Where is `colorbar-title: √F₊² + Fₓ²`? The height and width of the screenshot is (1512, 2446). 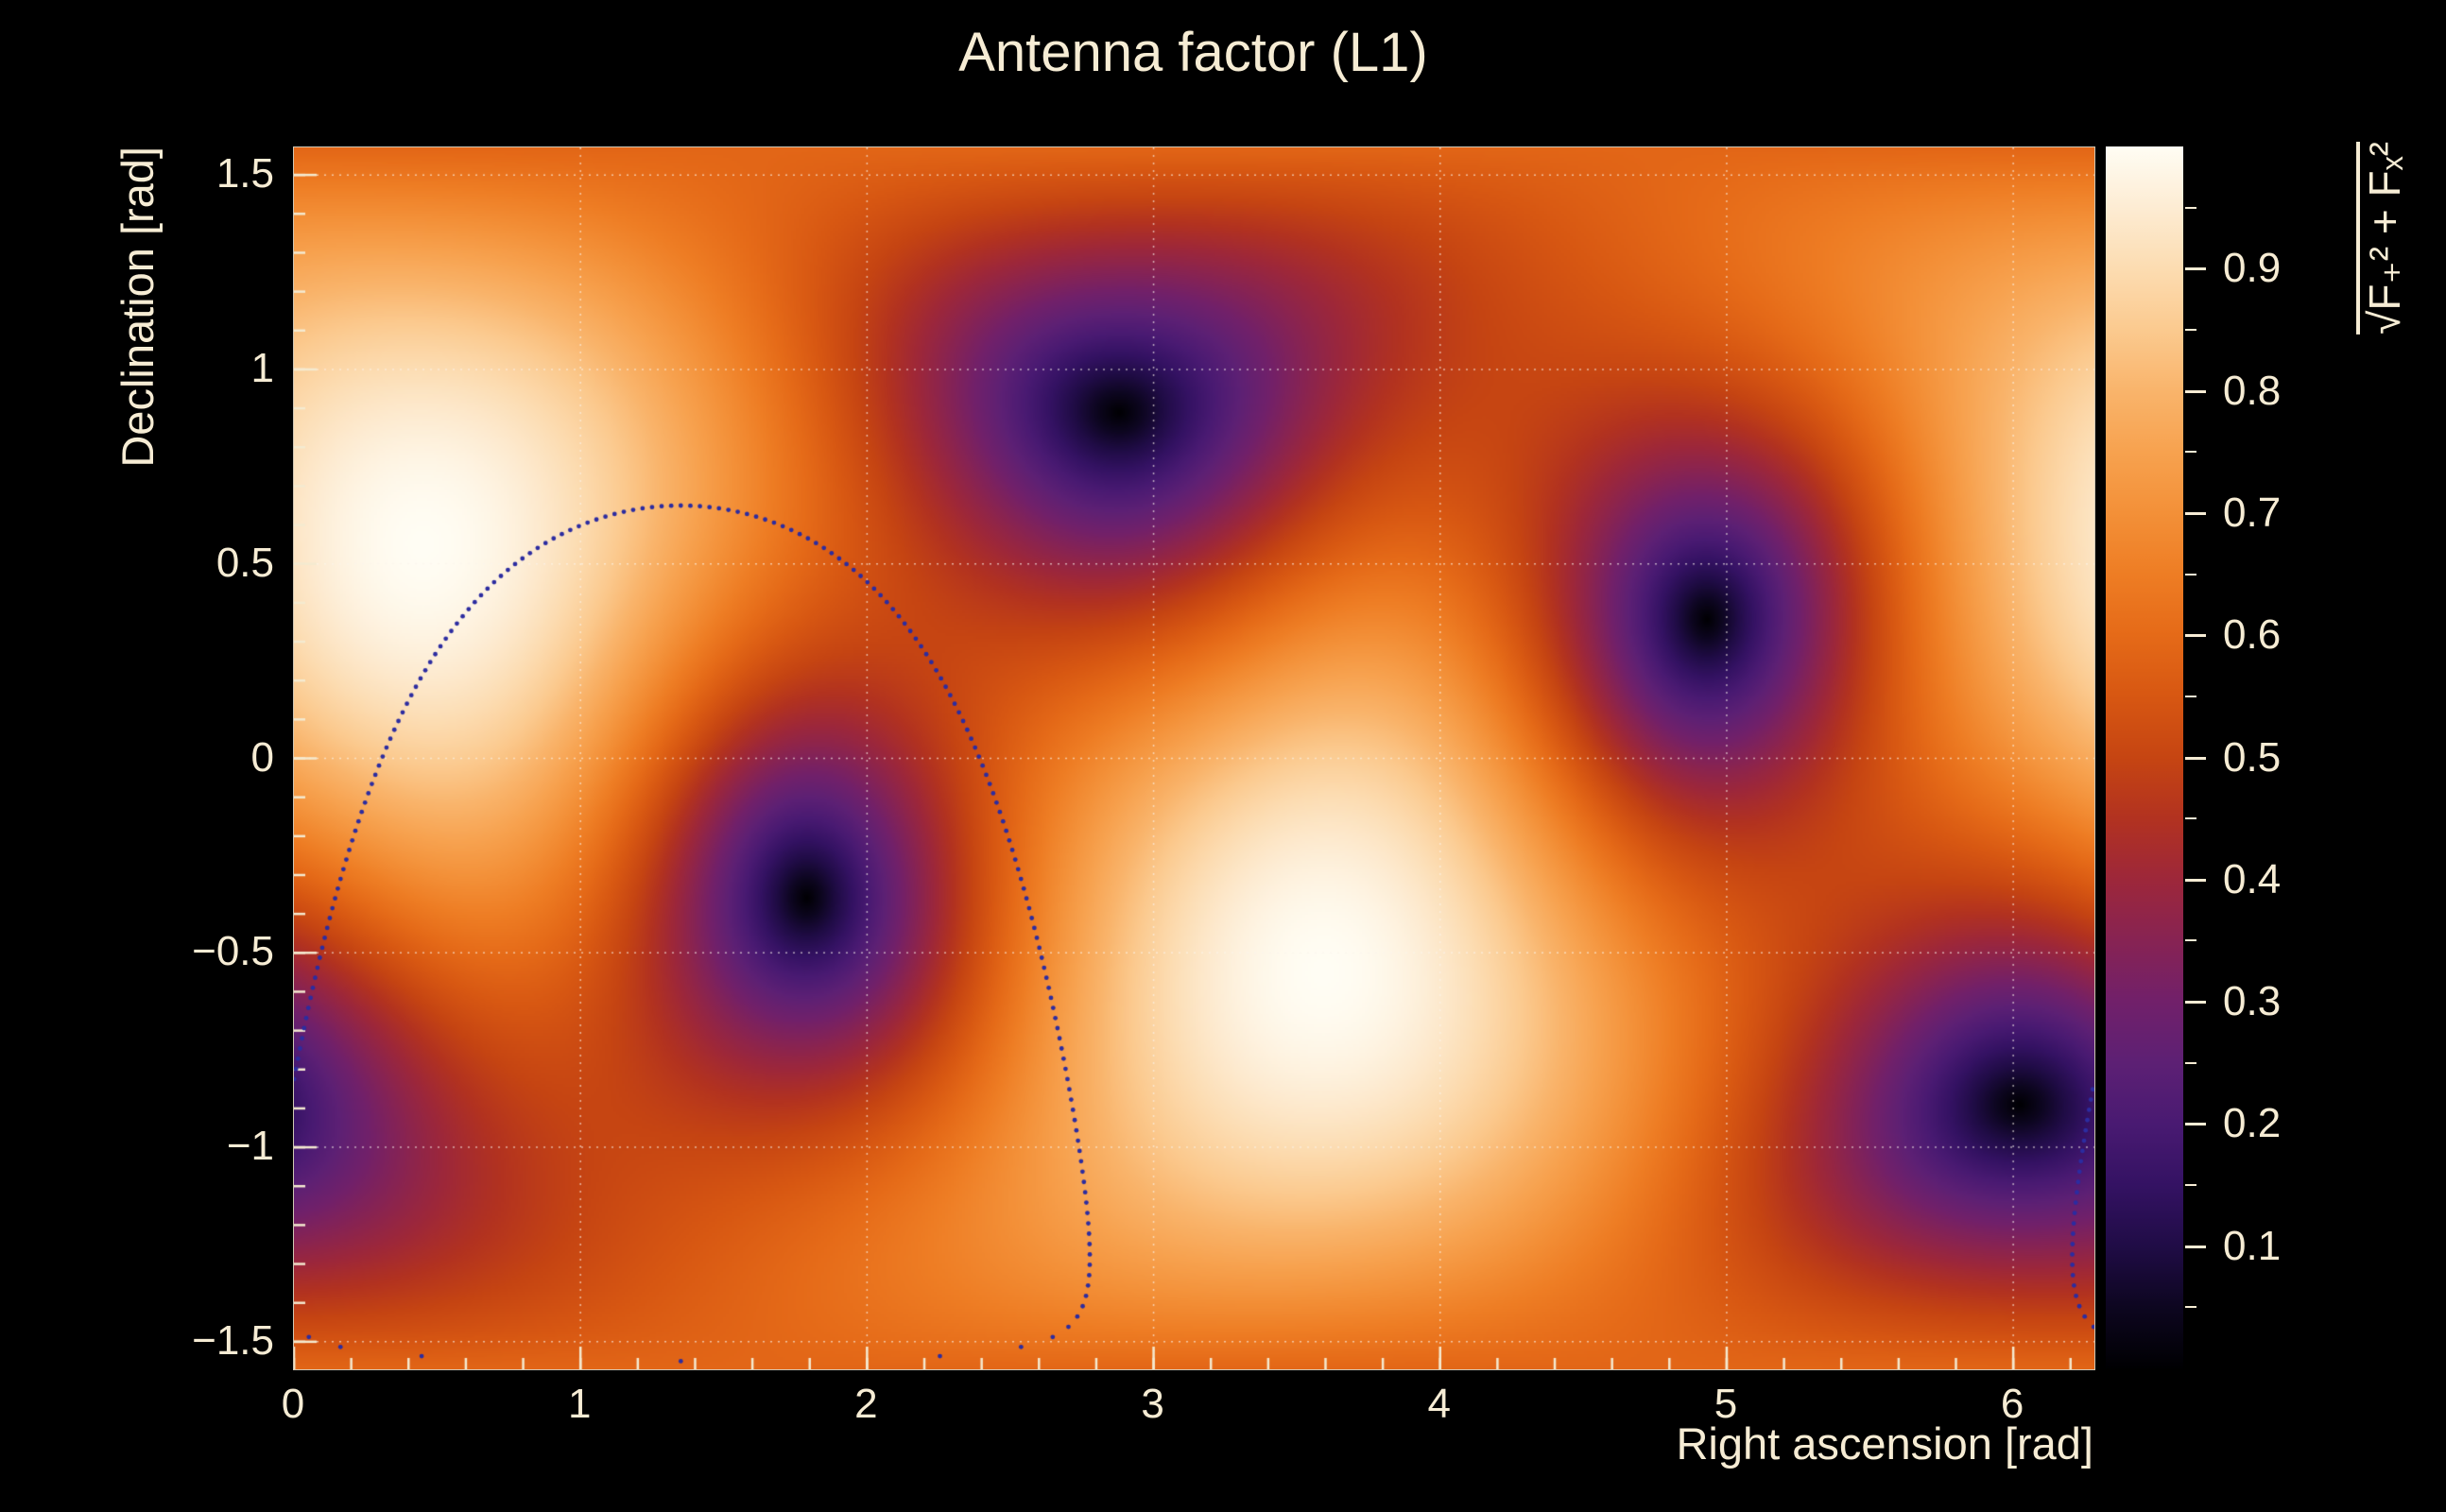 colorbar-title: √F₊² + Fₓ² is located at coordinates (2384, 238).